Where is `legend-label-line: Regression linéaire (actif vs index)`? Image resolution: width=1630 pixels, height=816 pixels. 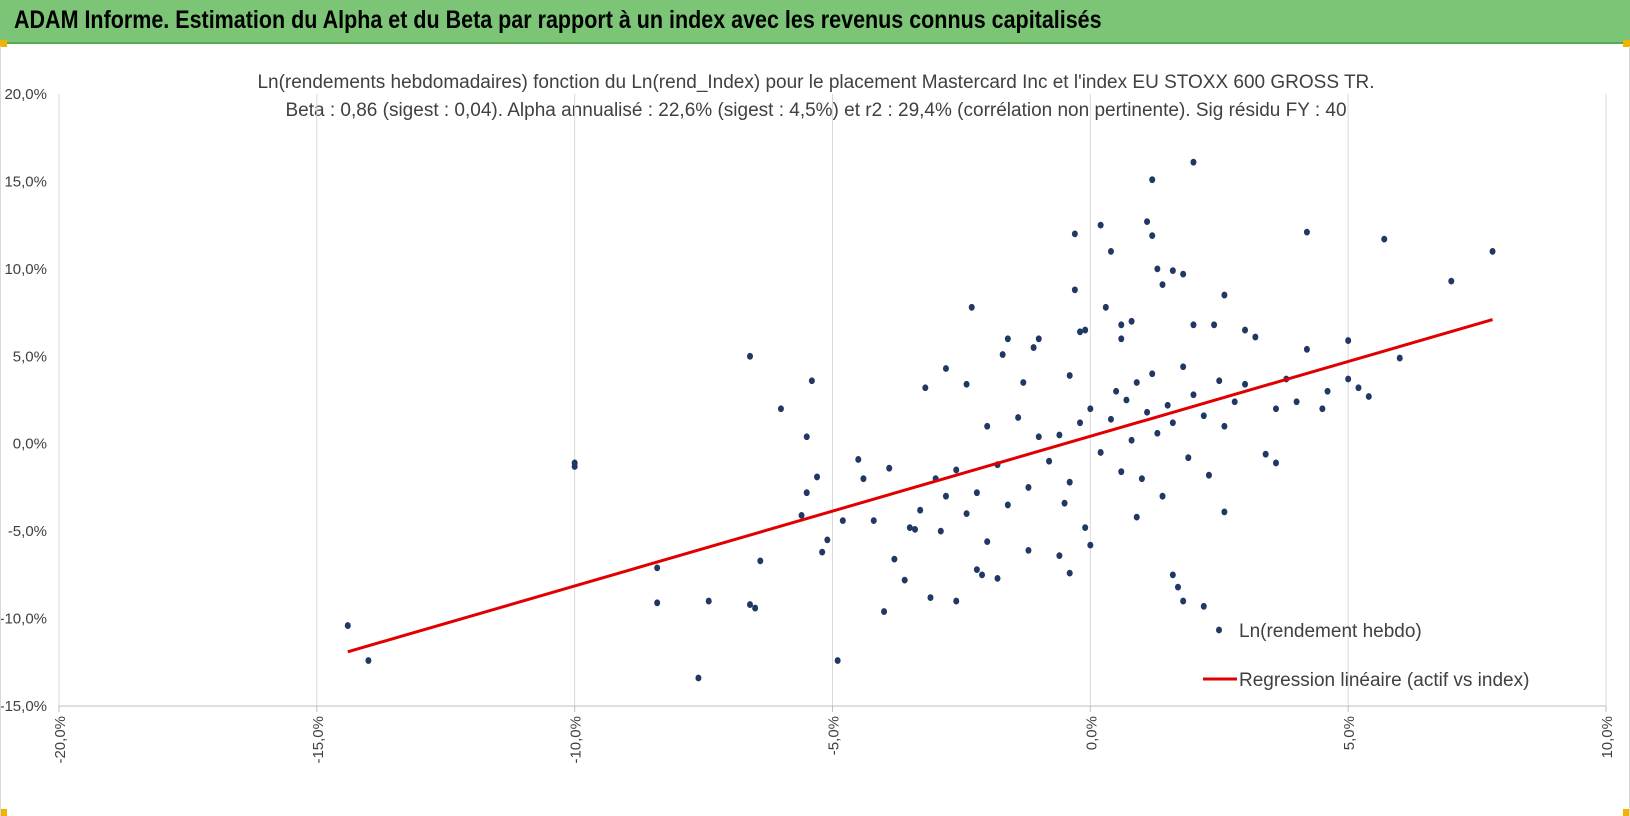
legend-label-line: Regression linéaire (actif vs index) is located at coordinates (1384, 680).